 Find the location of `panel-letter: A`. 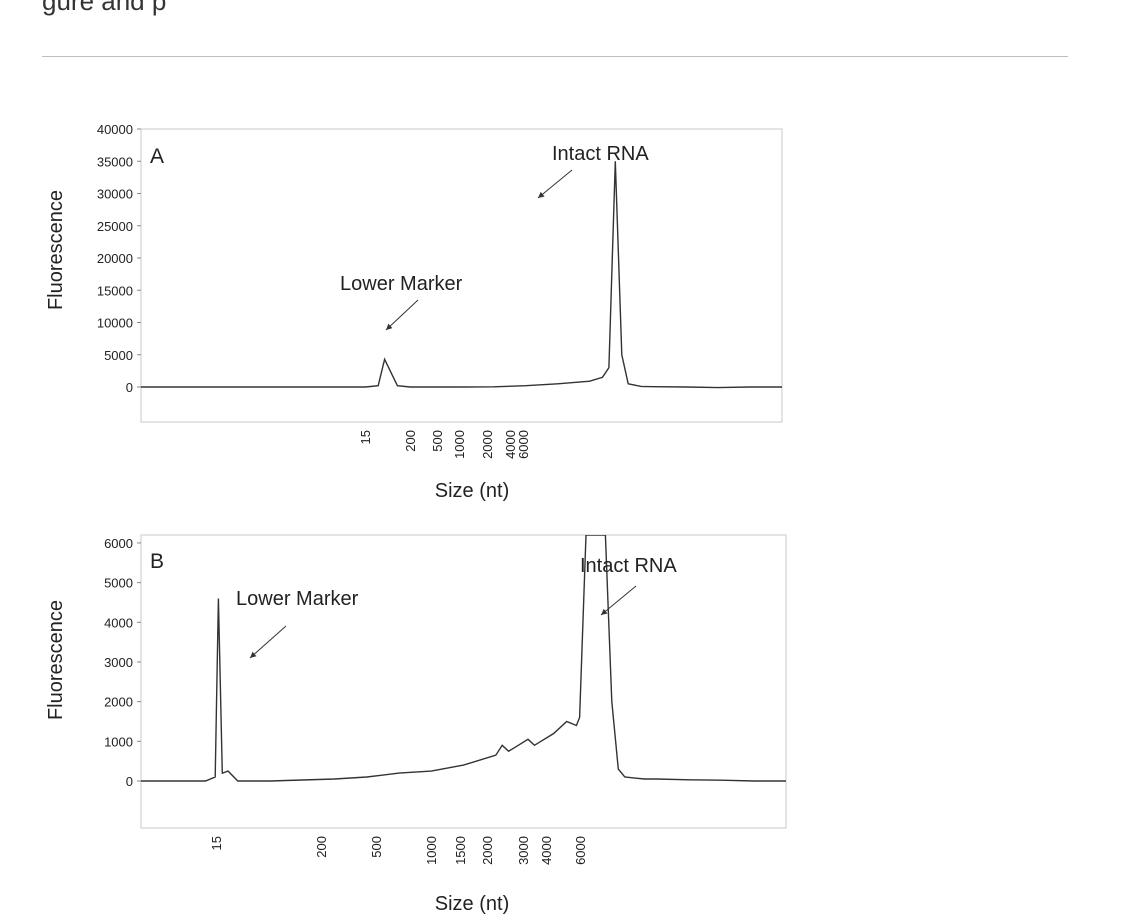

panel-letter: A is located at coordinates (157, 156).